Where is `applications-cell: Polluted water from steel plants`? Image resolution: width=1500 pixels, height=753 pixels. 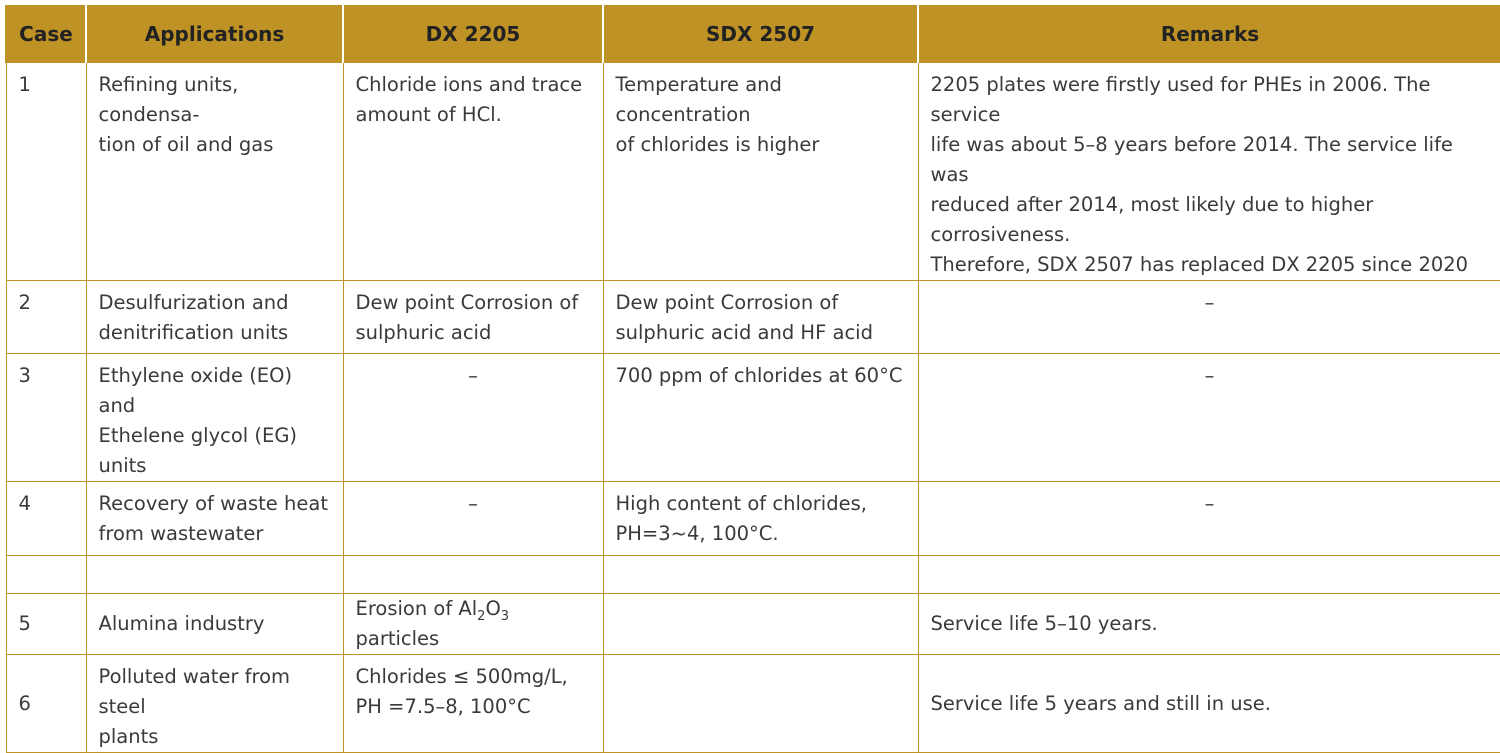
applications-cell: Polluted water from steel plants is located at coordinates (214, 703).